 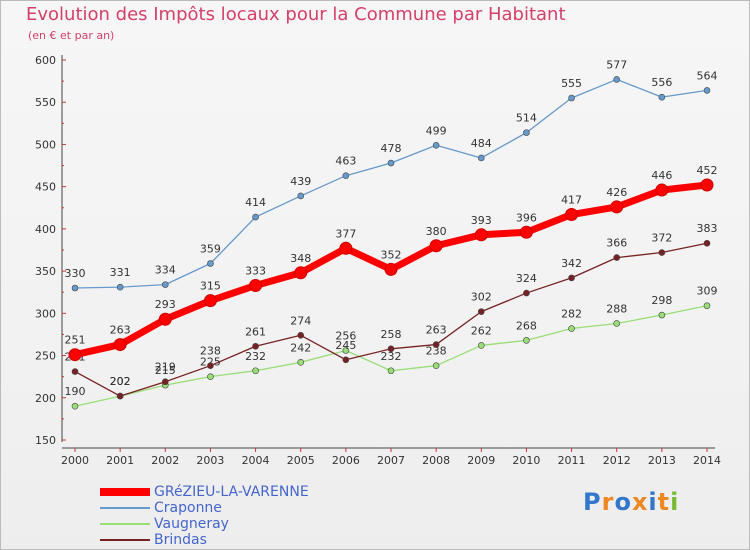 I want to click on proxiti-logo: Proxiti, so click(x=631, y=502).